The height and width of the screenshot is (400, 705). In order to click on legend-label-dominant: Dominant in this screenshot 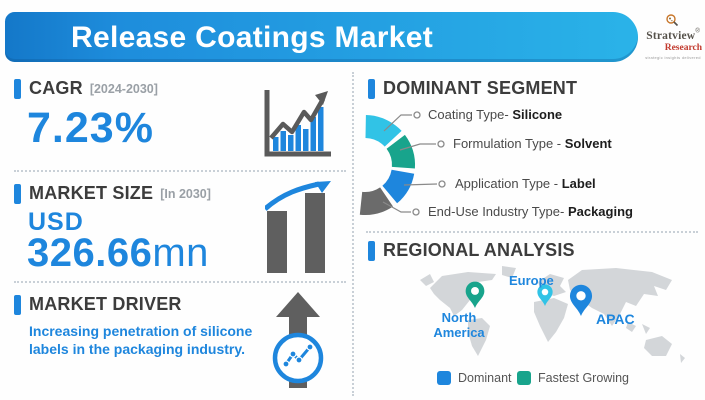, I will do `click(485, 378)`.